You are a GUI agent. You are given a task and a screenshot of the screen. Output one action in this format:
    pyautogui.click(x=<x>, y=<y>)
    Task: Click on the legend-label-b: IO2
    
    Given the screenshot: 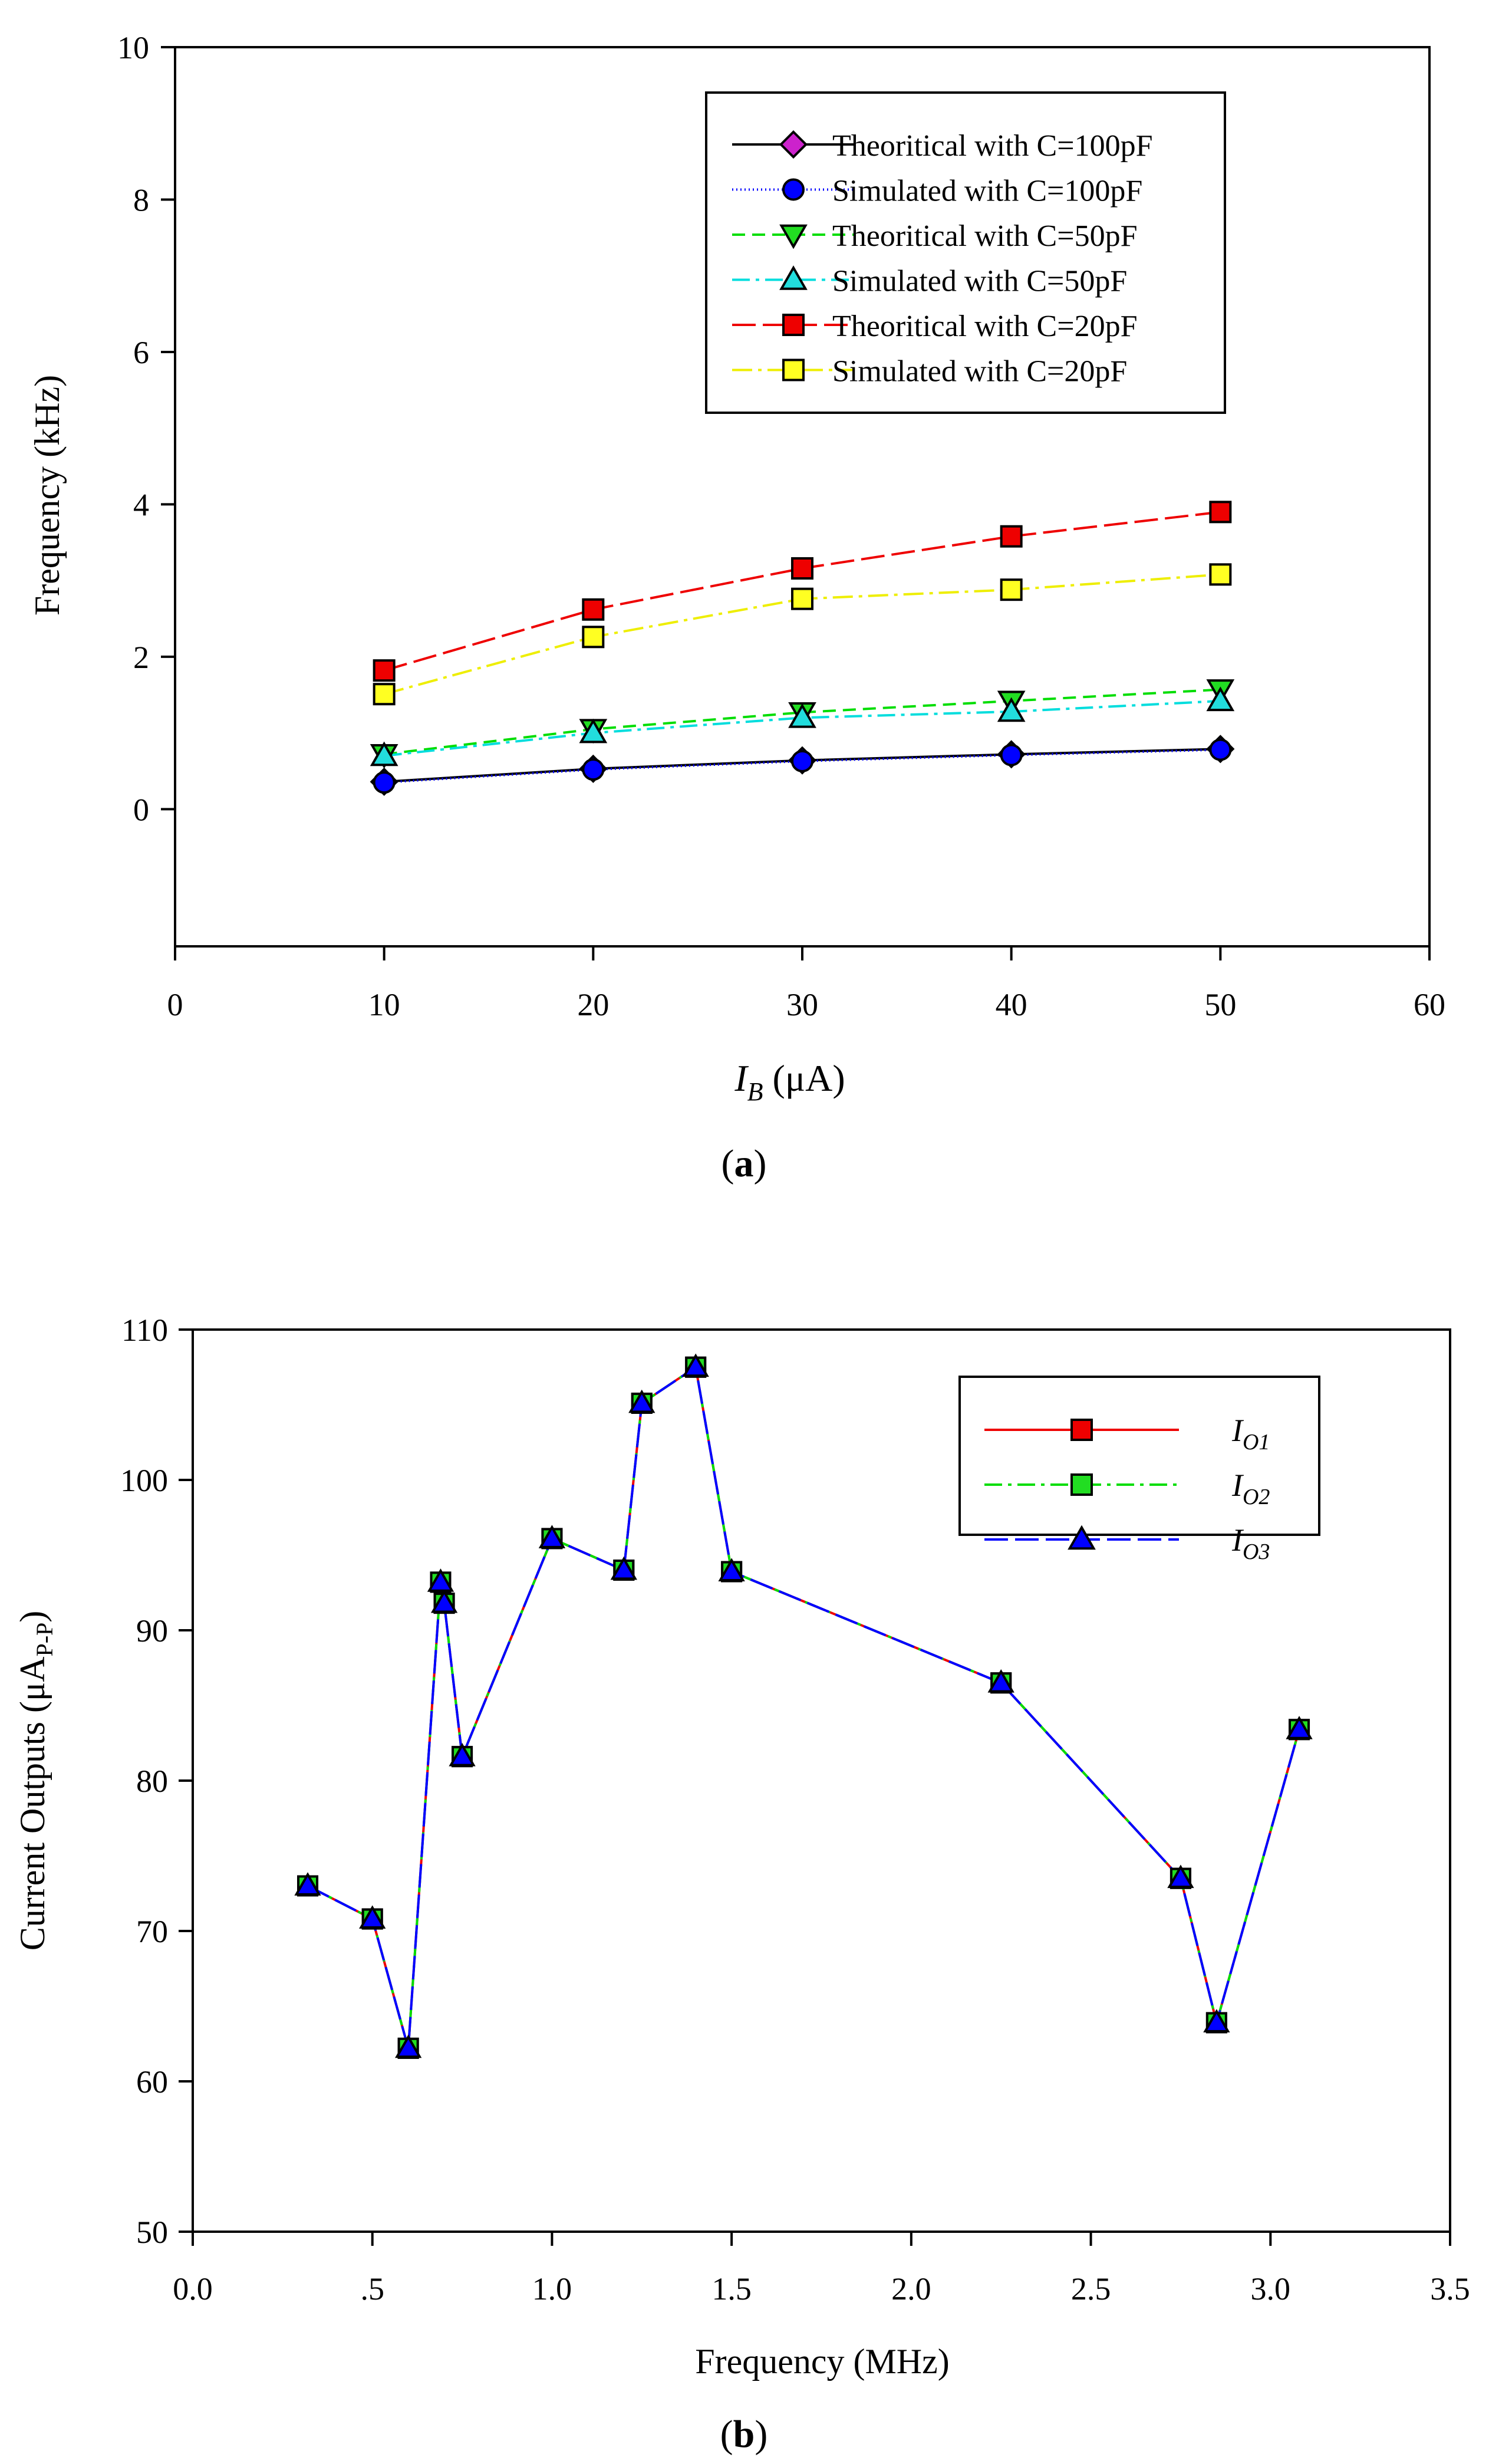 What is the action you would take?
    pyautogui.click(x=1250, y=1488)
    